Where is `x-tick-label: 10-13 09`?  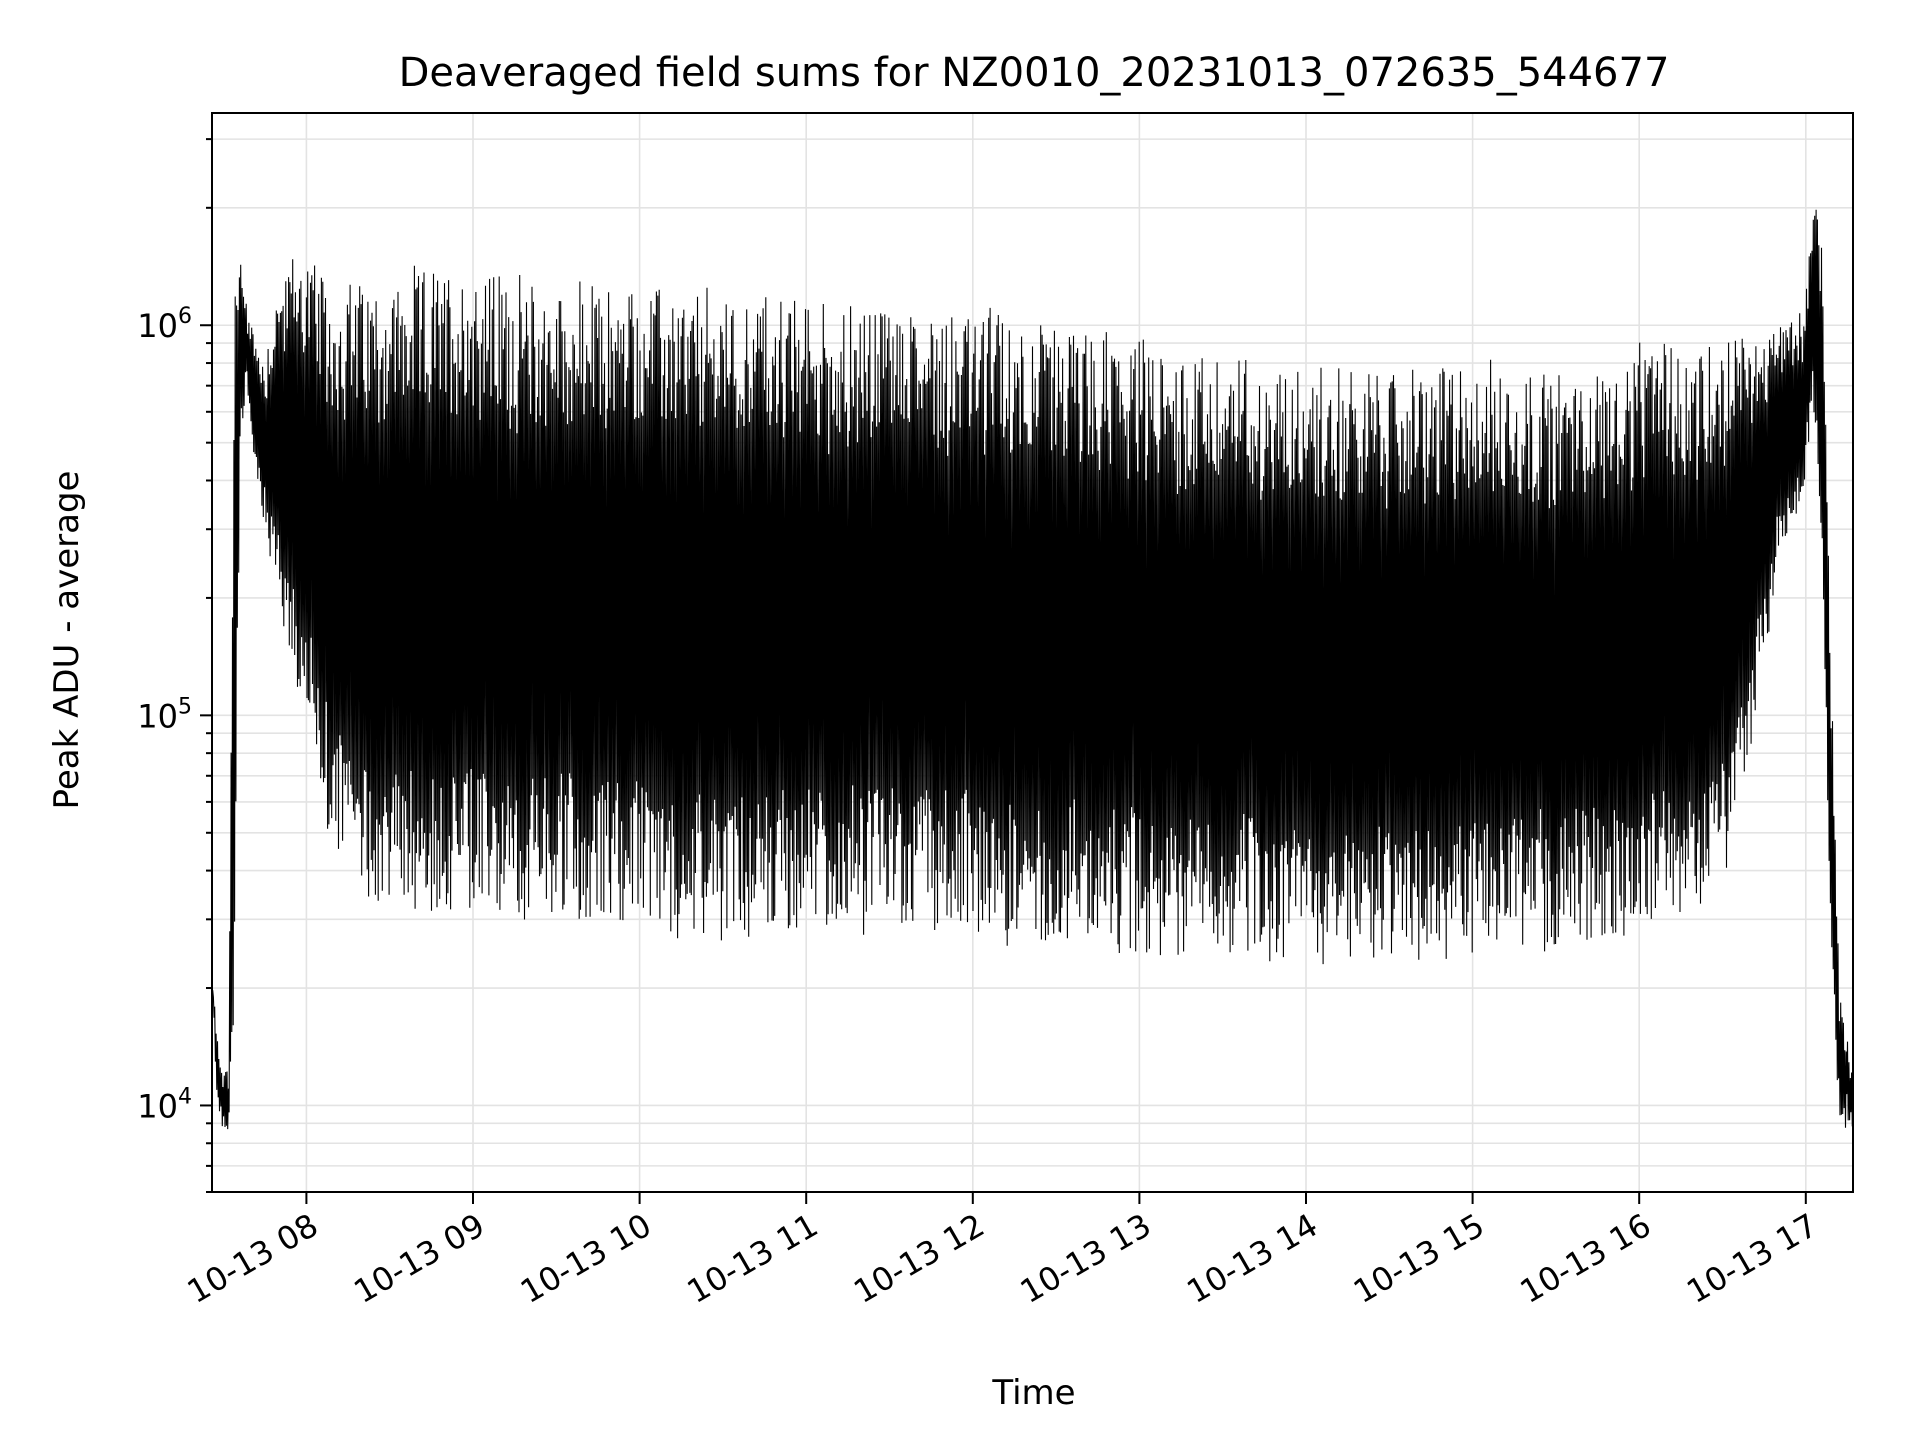
x-tick-label: 10-13 09 is located at coordinates (419, 1258).